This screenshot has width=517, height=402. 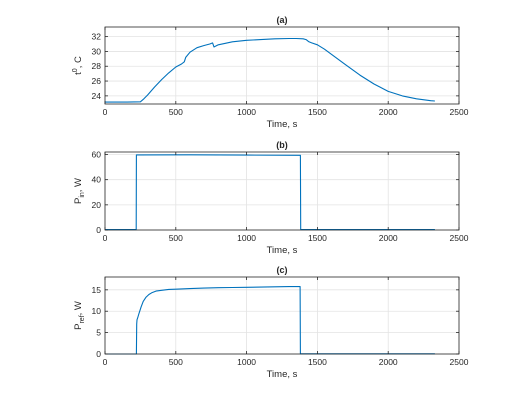 I want to click on y-tick-label: 20, so click(x=97, y=205).